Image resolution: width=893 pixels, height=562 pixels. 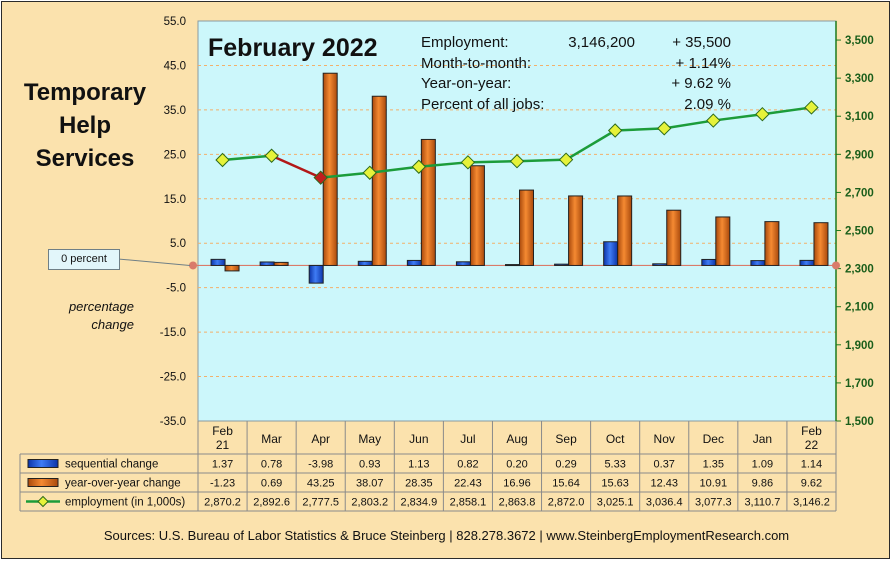 I want to click on right-axis-tick-label: 2,900, so click(x=859, y=155).